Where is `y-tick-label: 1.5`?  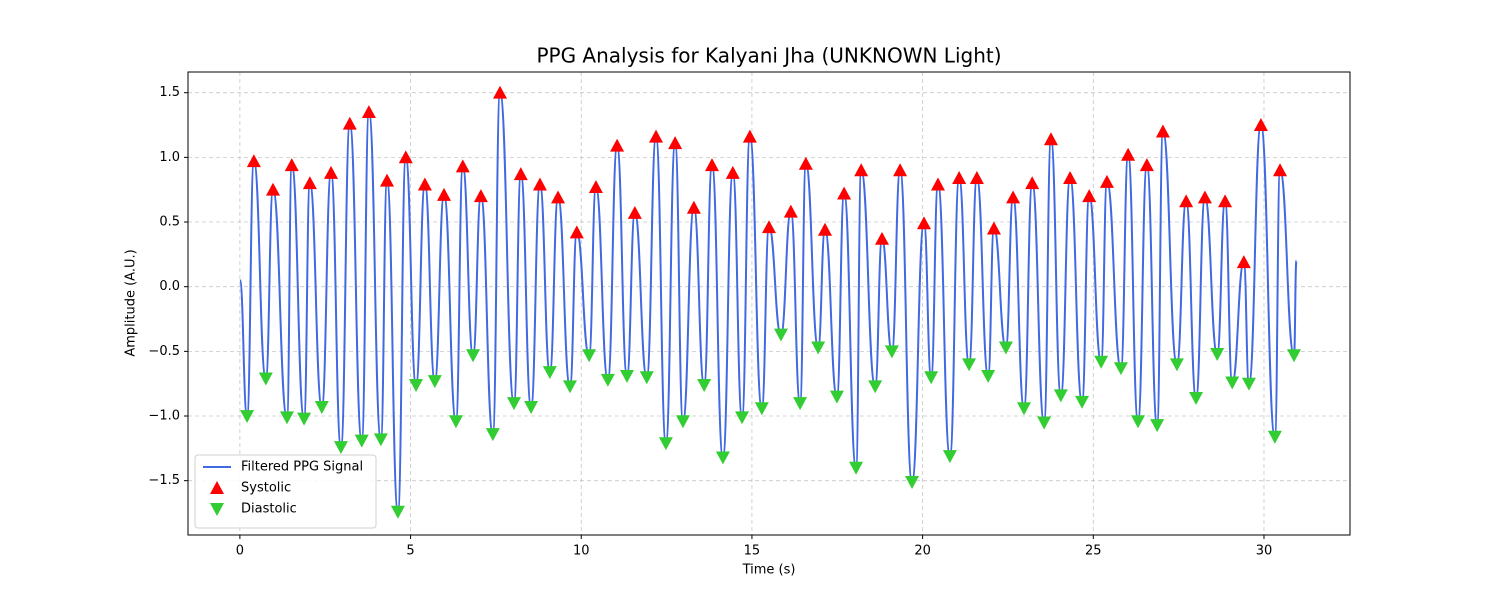
y-tick-label: 1.5 is located at coordinates (169, 92).